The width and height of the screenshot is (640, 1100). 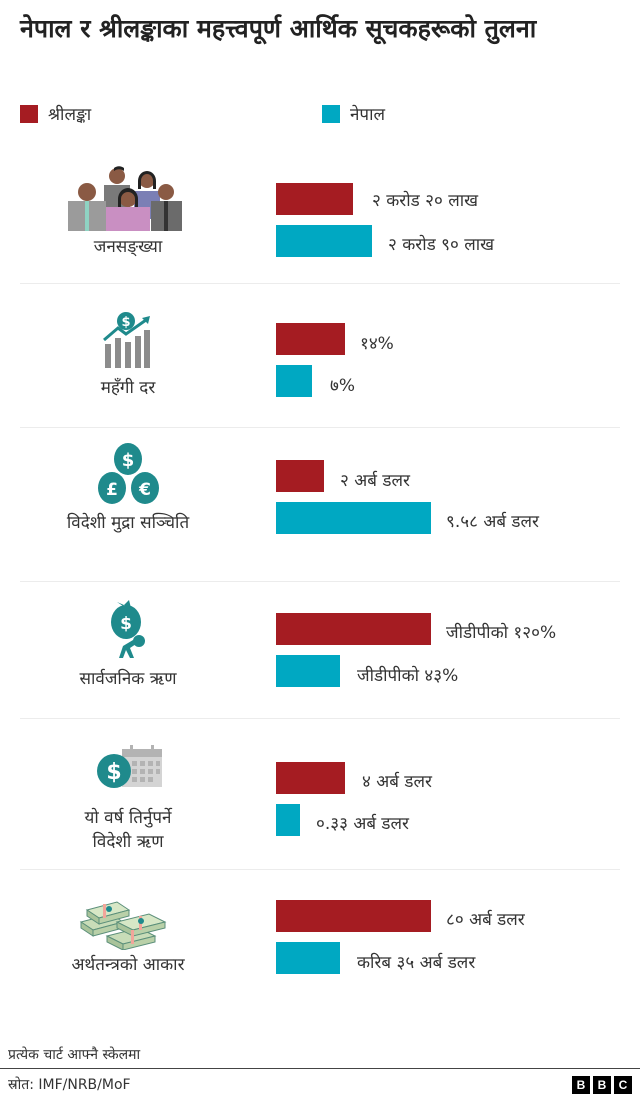 I want to click on value-sri-lanka-economy-size: ८० अर्ब डलर, so click(x=485, y=920).